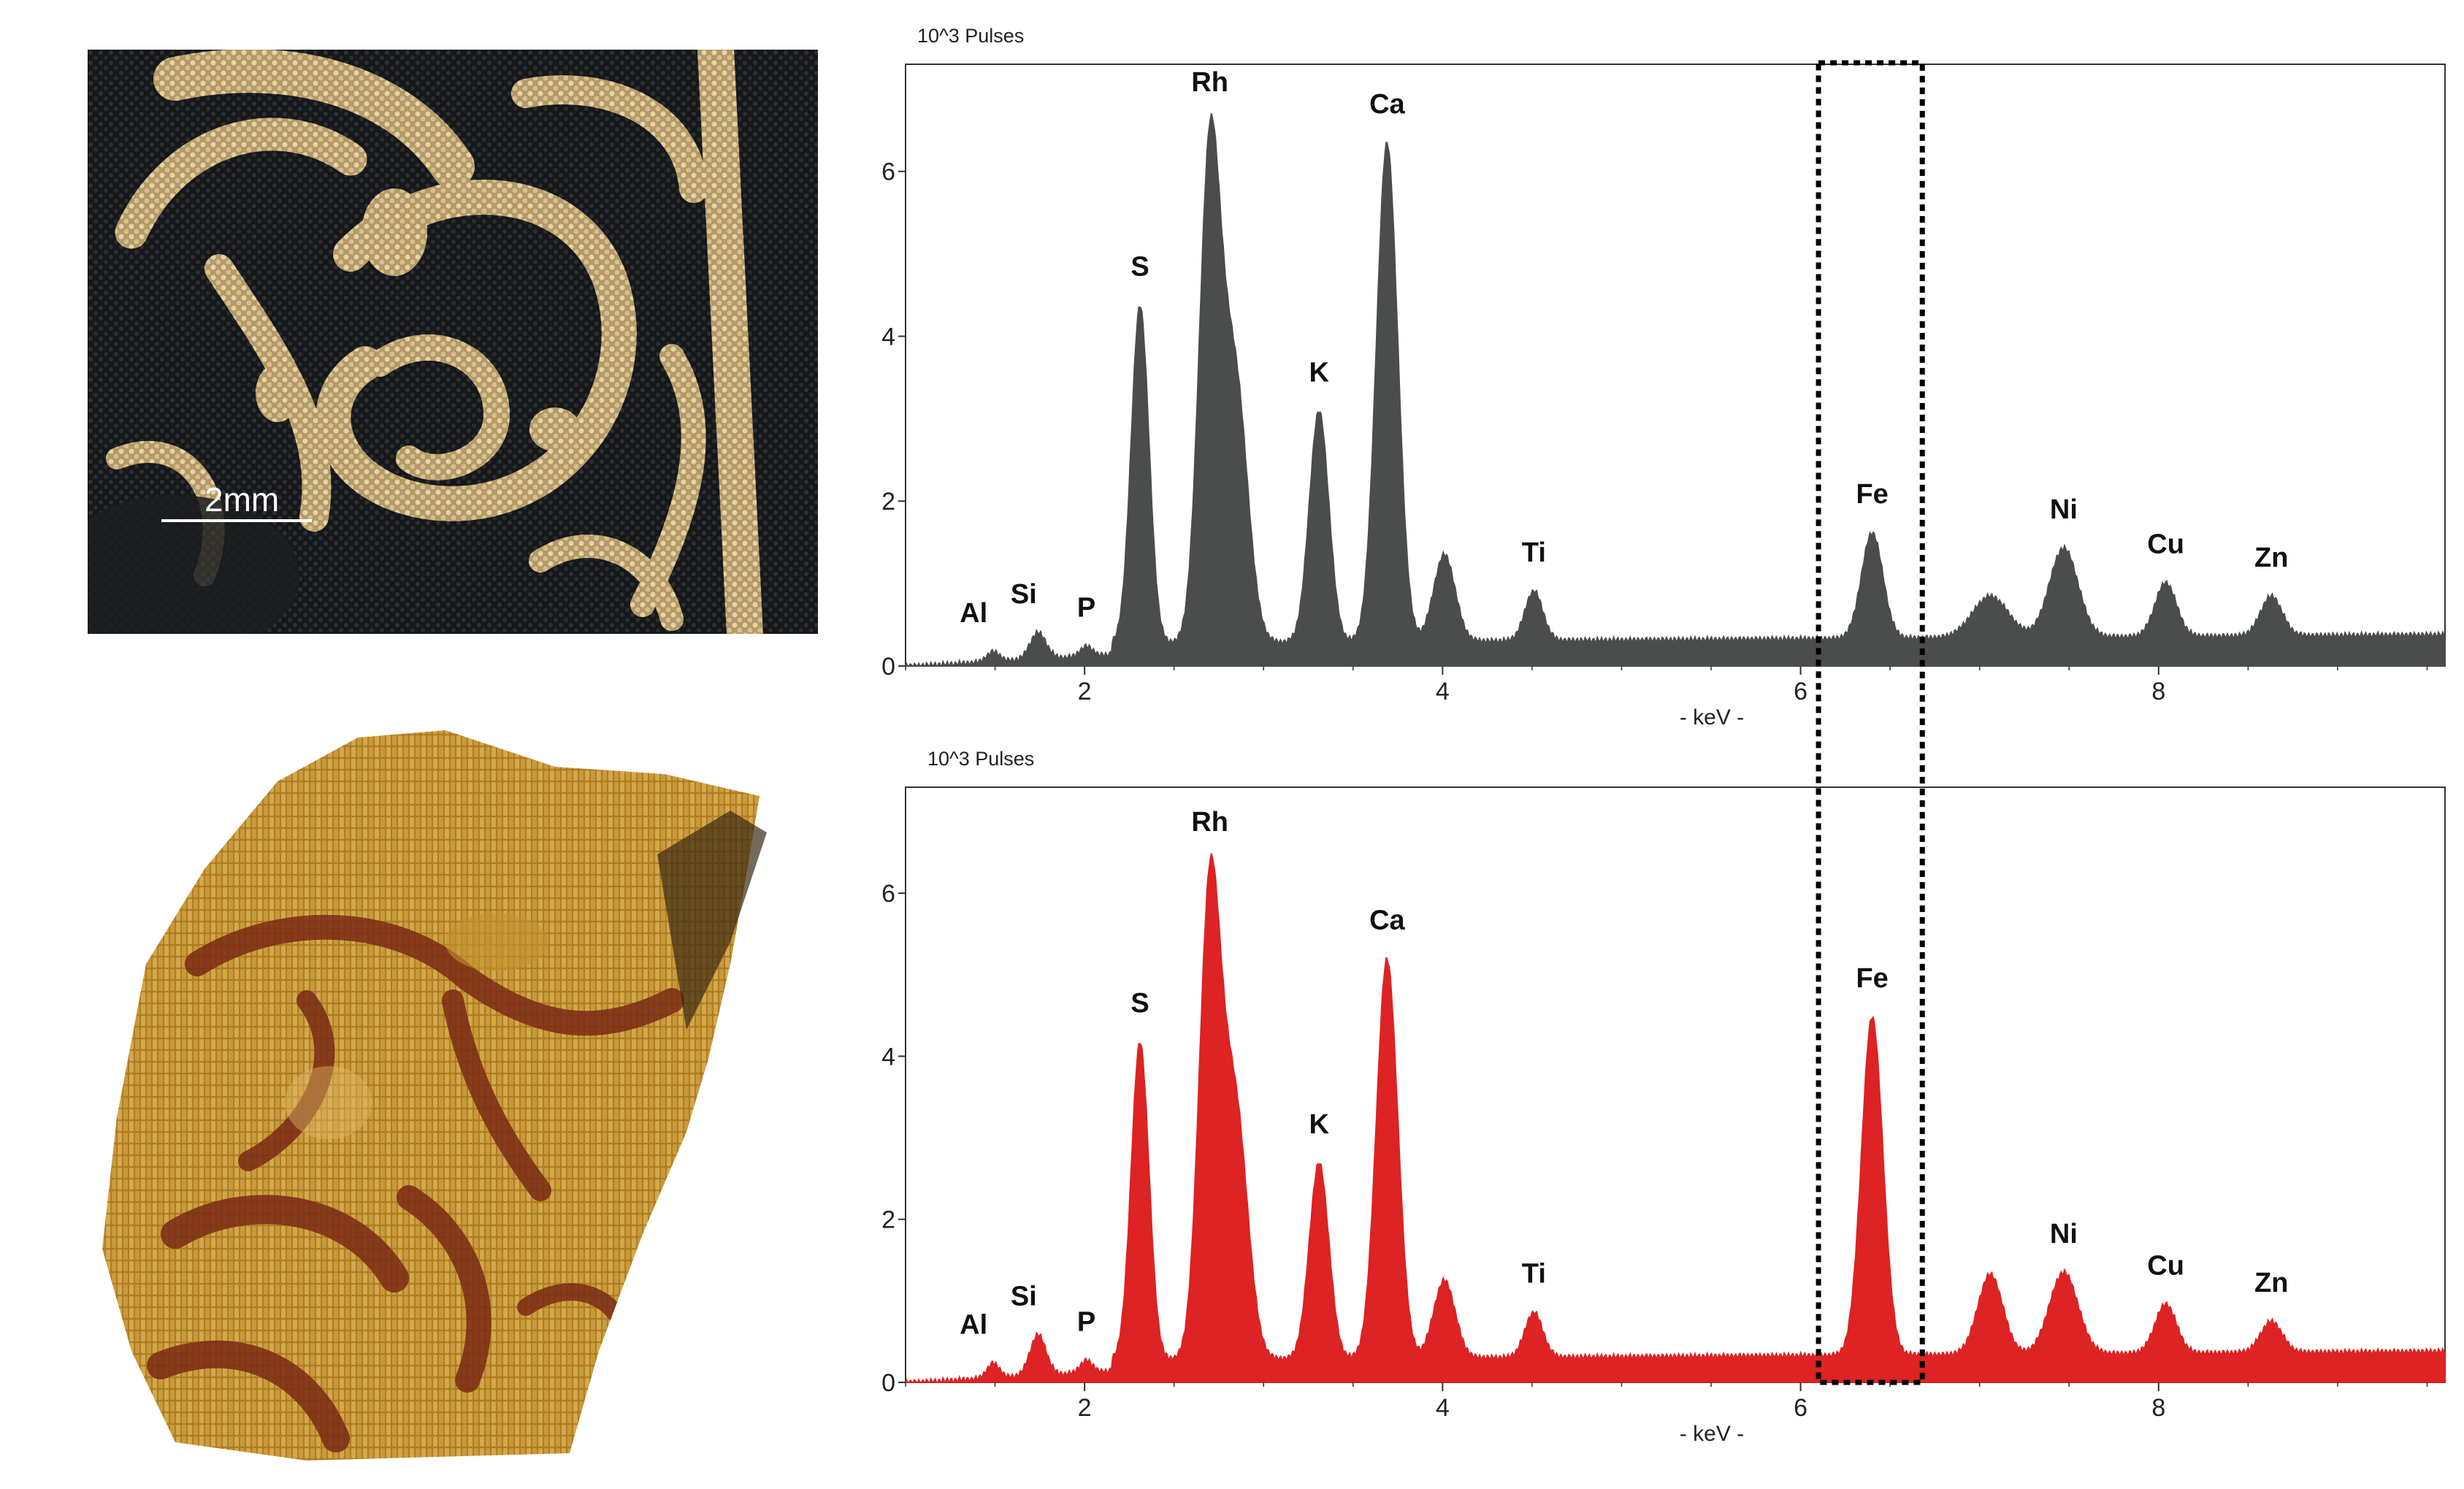 The image size is (2464, 1489). What do you see at coordinates (241, 500) in the screenshot?
I see `scale-bar-label: 2mm` at bounding box center [241, 500].